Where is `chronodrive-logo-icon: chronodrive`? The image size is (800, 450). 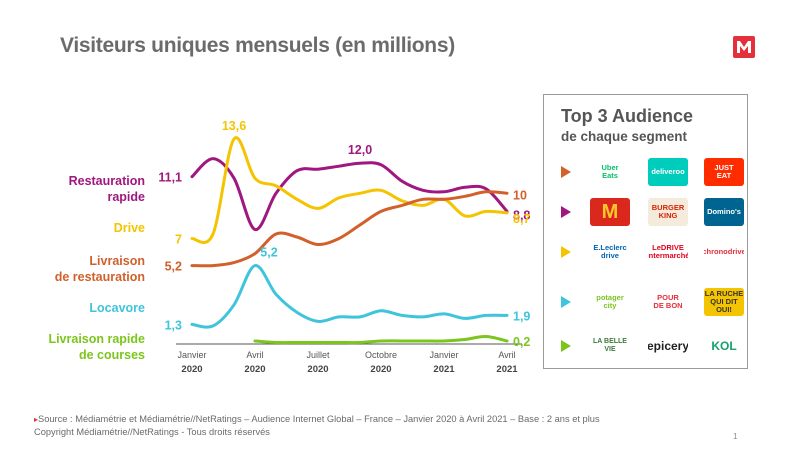
chronodrive-logo-icon: chronodrive is located at coordinates (724, 252).